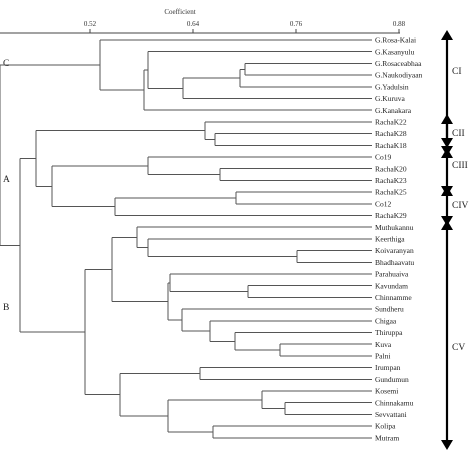 The width and height of the screenshot is (474, 474). Describe the element at coordinates (399, 24) in the screenshot. I see `axis-tick-label: 0.88` at that location.